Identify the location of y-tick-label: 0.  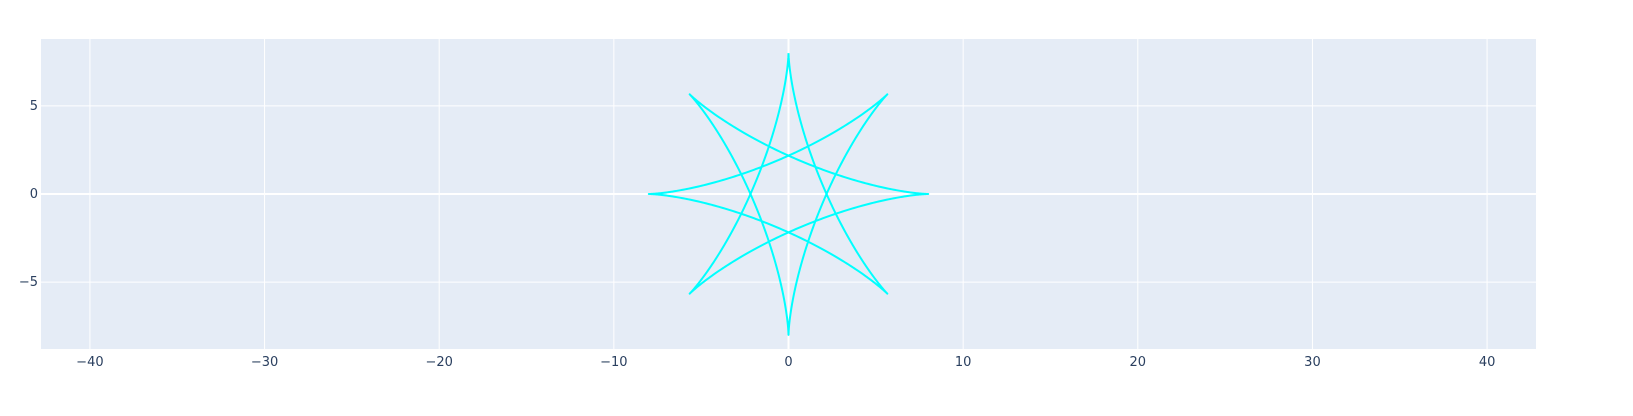
(34, 194).